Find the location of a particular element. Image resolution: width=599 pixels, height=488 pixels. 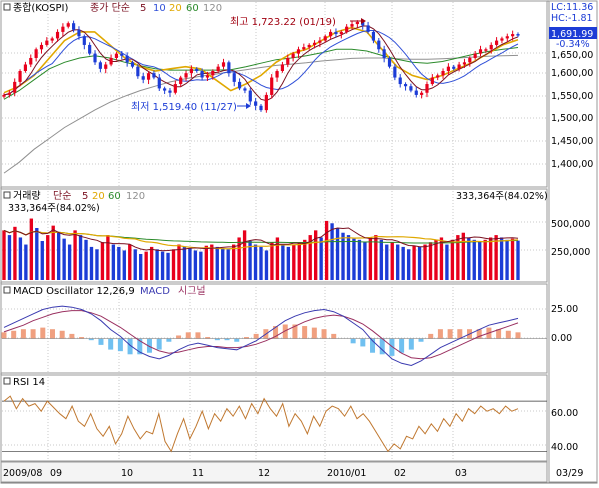

legend-vol-ma120: 120 is located at coordinates (135, 196).